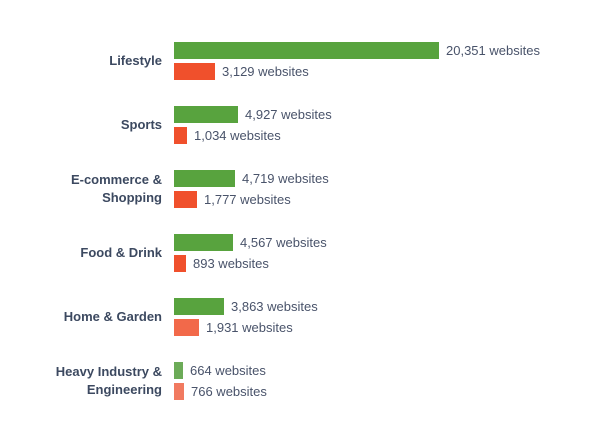 The image size is (600, 428). I want to click on bar-line: 766 websites, so click(220, 391).